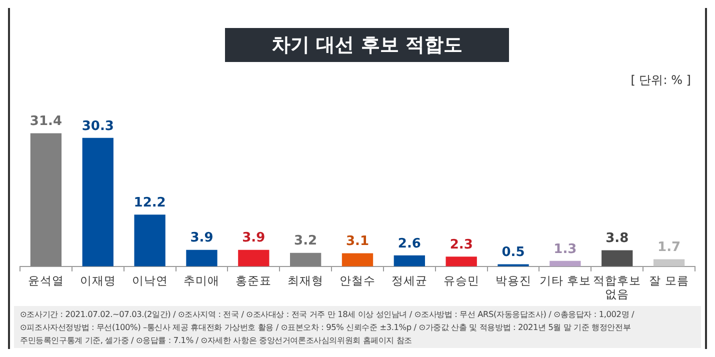  Describe the element at coordinates (409, 280) in the screenshot. I see `x-tick-label: 정세균` at that location.